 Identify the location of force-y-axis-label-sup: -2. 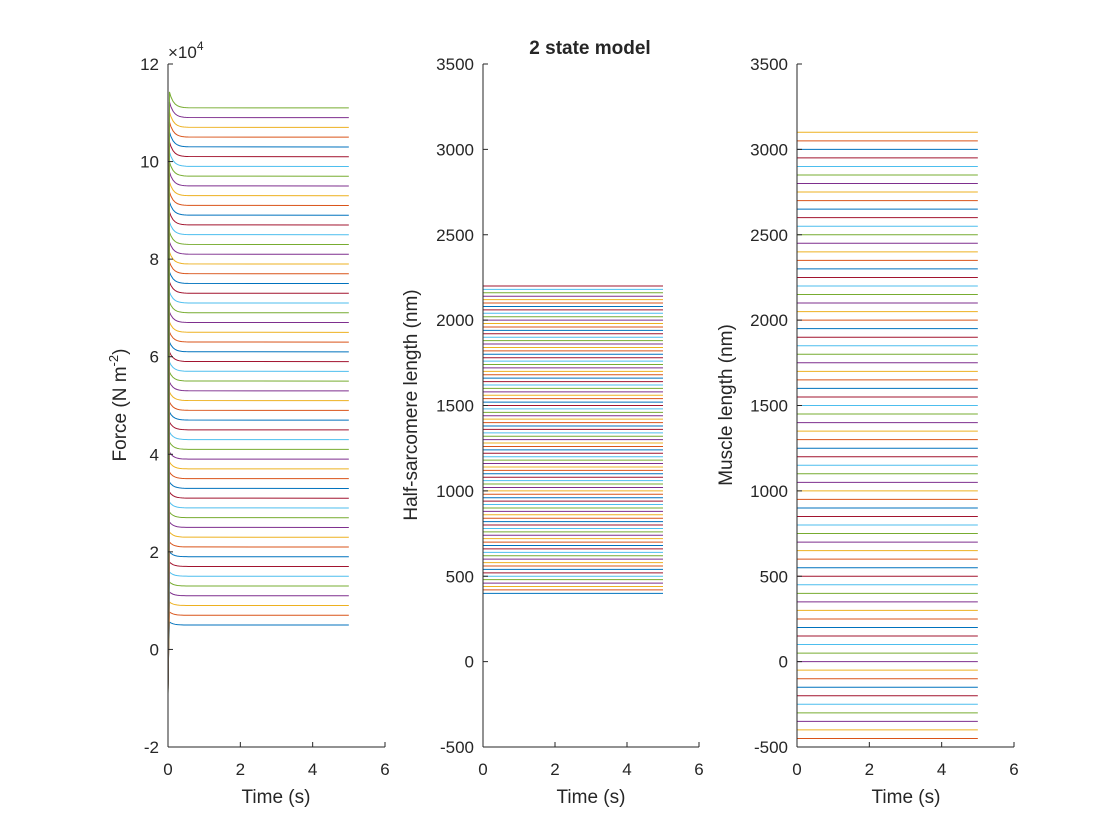
(113, 361).